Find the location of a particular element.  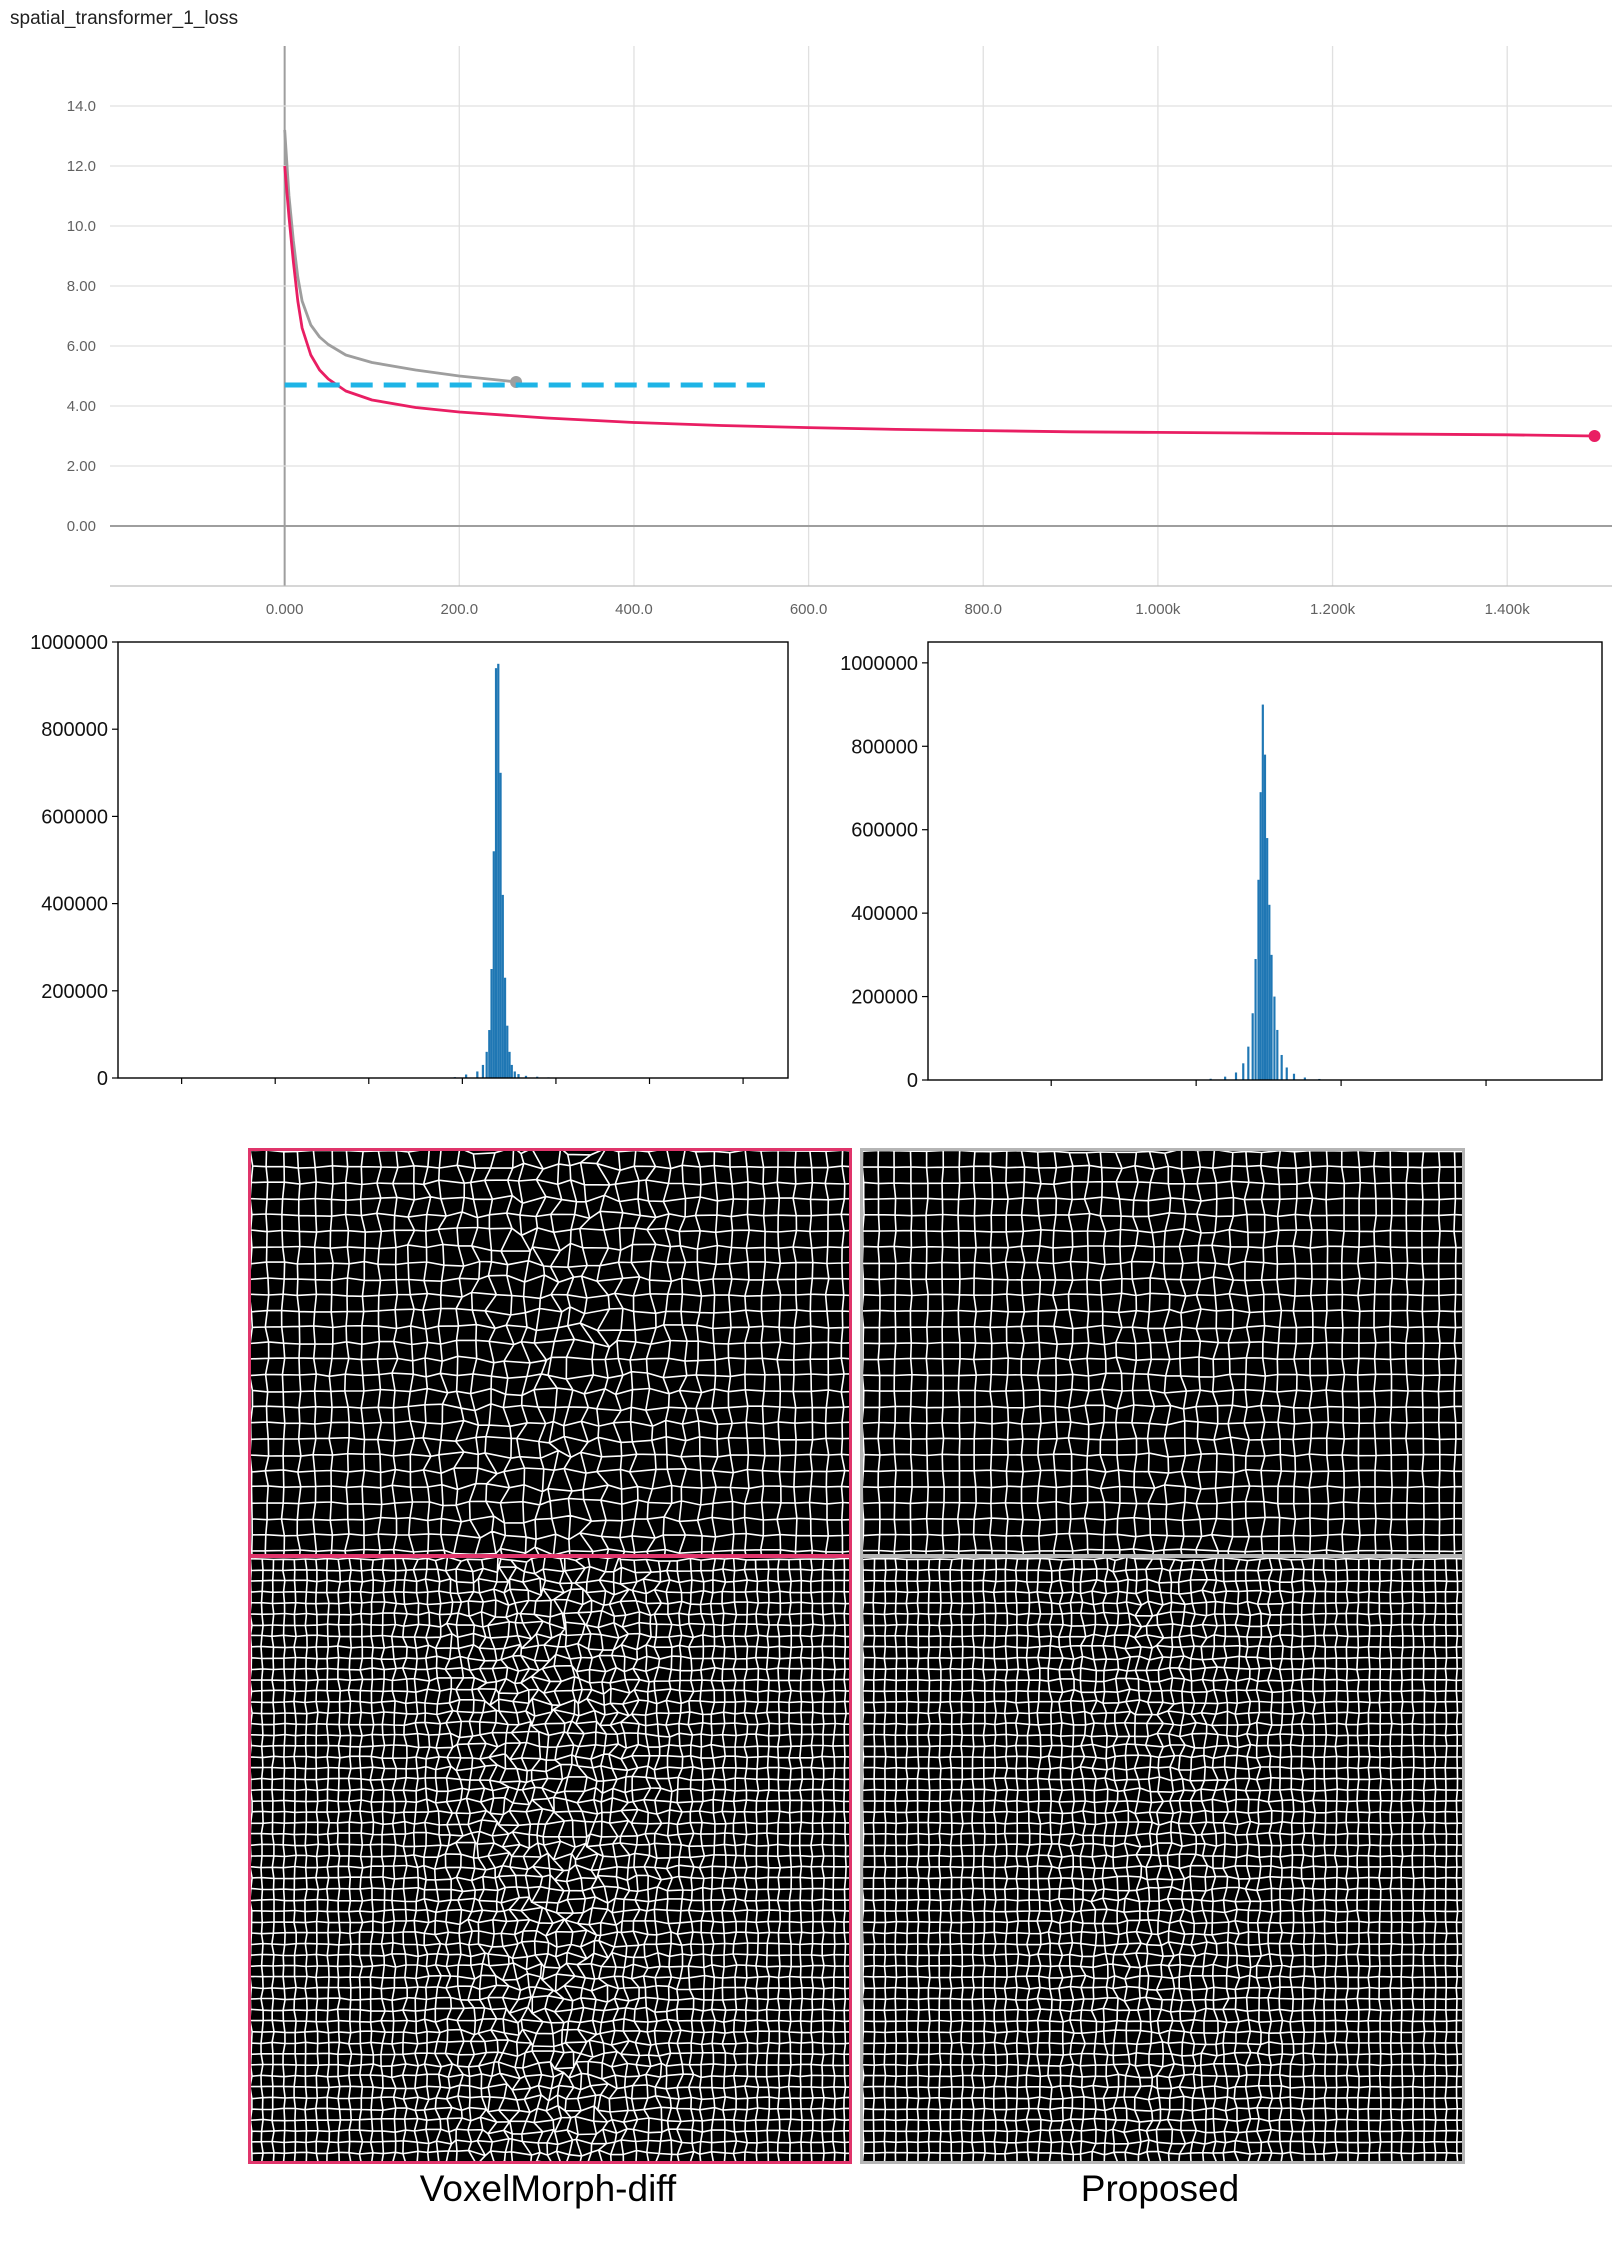

y-tick-label: 4.00 is located at coordinates (81, 406).